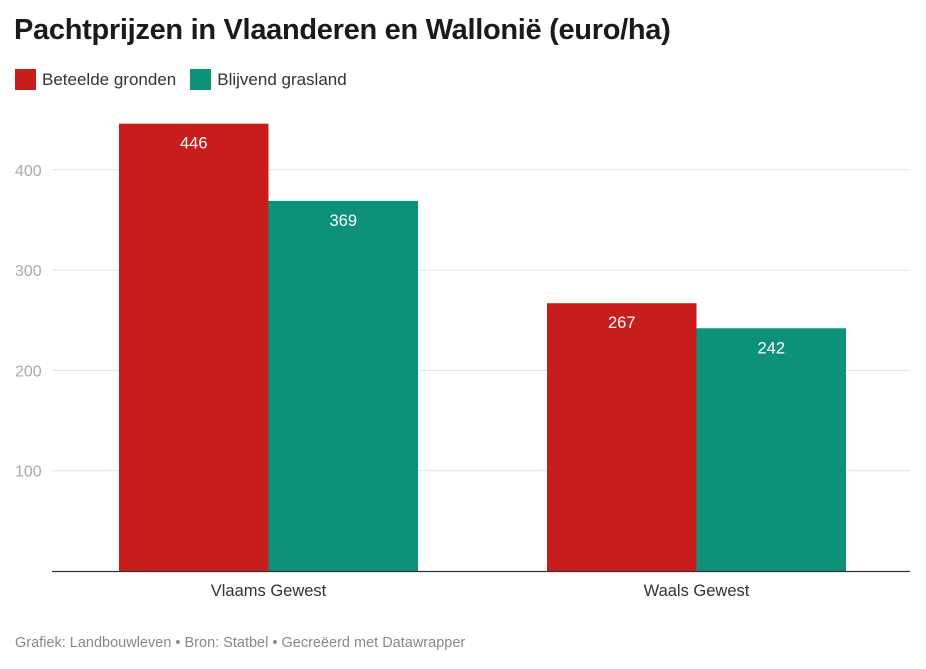 The width and height of the screenshot is (926, 669). What do you see at coordinates (181, 79) in the screenshot?
I see `legend: Beteelde gronden Blijvend grasland` at bounding box center [181, 79].